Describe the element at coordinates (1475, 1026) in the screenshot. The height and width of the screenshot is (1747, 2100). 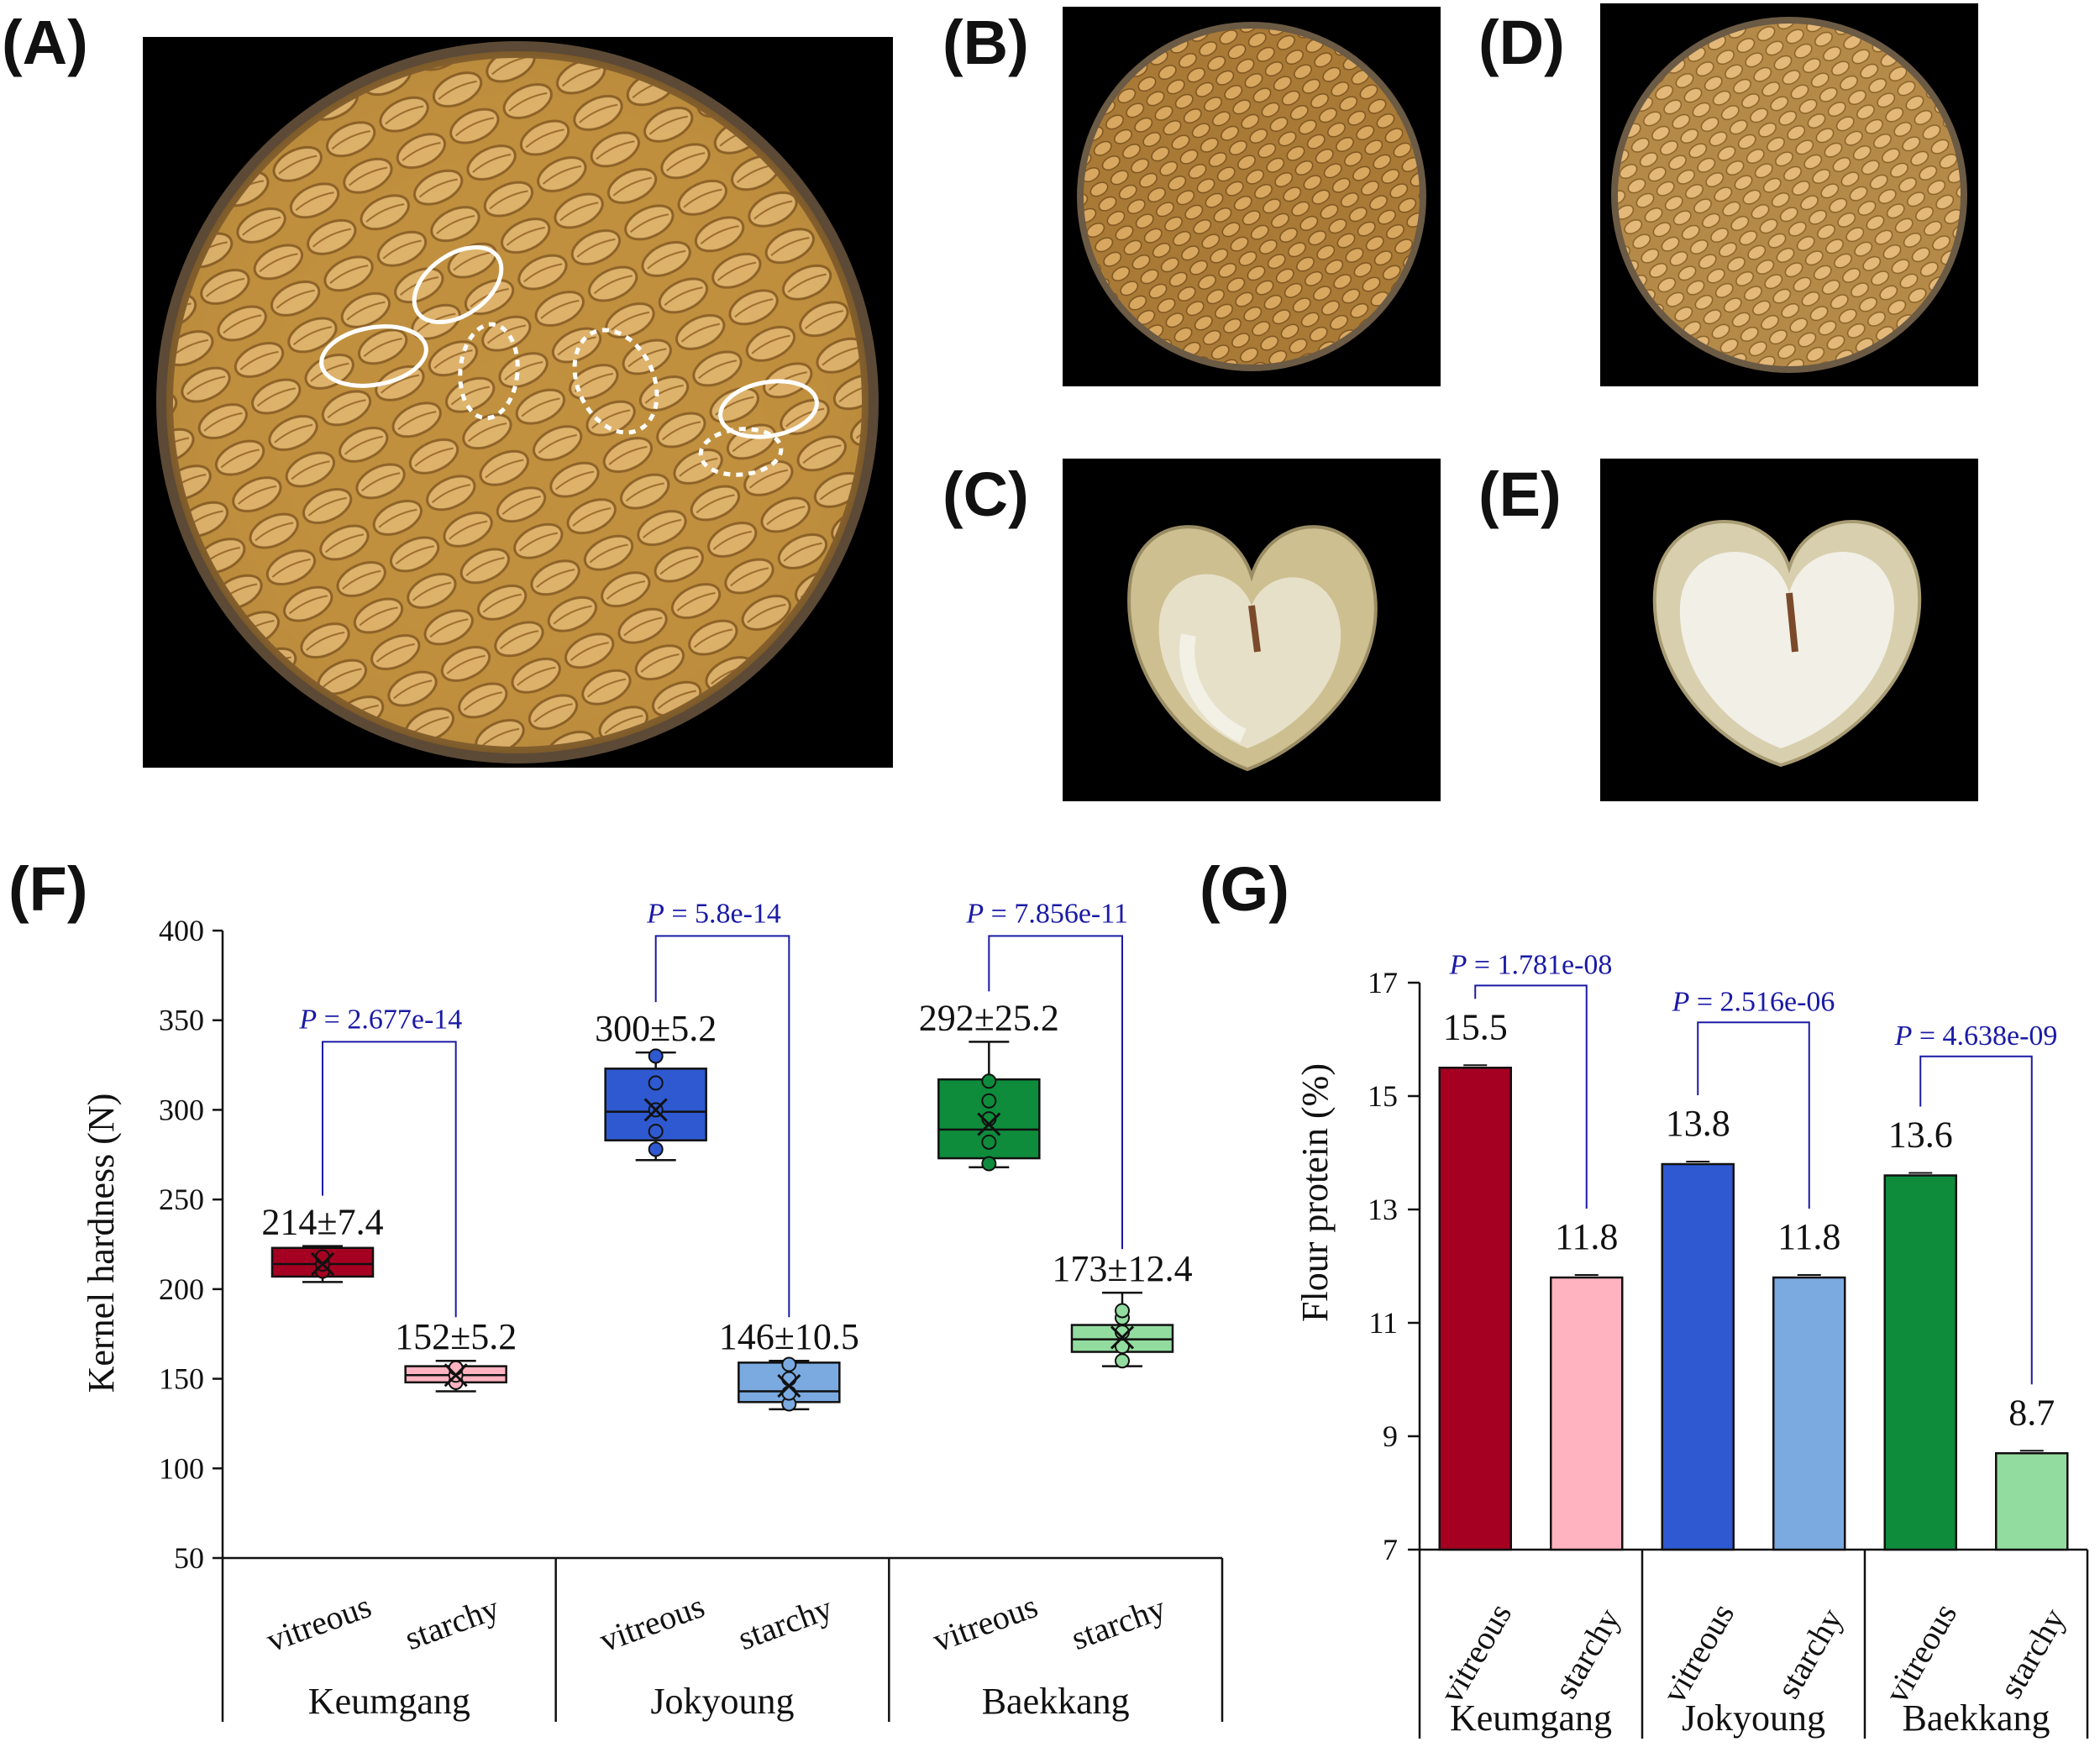
I see `chart-g-value-label: 15.5` at that location.